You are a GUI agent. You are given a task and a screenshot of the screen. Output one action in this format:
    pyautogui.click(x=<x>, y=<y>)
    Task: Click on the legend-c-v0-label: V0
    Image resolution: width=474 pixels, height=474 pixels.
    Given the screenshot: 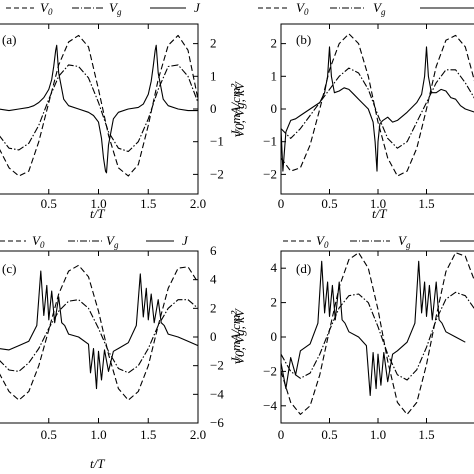 What is the action you would take?
    pyautogui.click(x=38, y=241)
    